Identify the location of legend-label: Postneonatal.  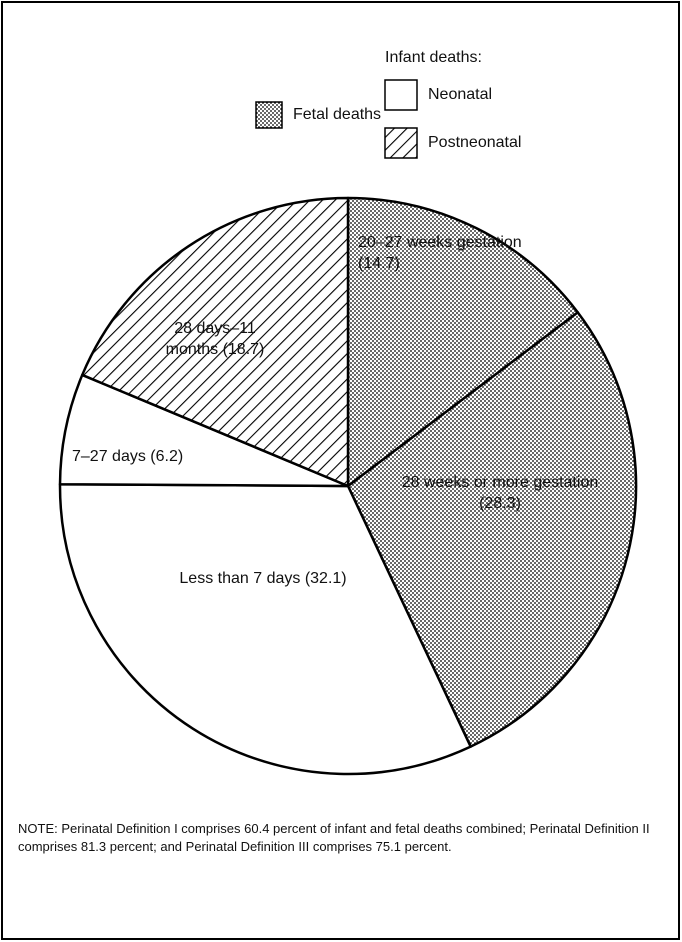
(474, 142).